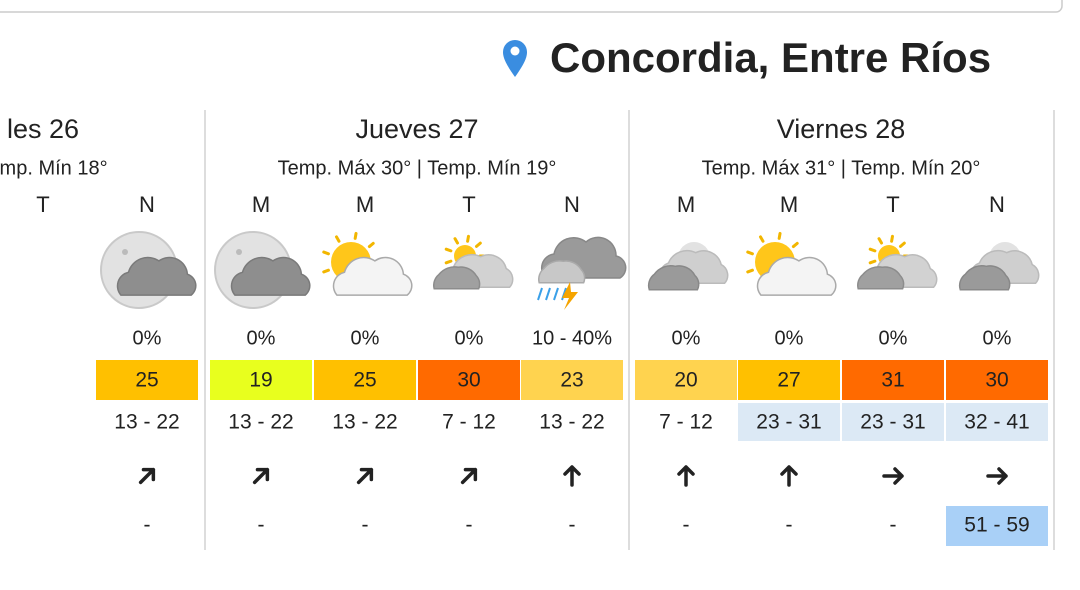 The height and width of the screenshot is (590, 1080). What do you see at coordinates (54, 168) in the screenshot?
I see `day-temps: Temp. Mín 18°` at bounding box center [54, 168].